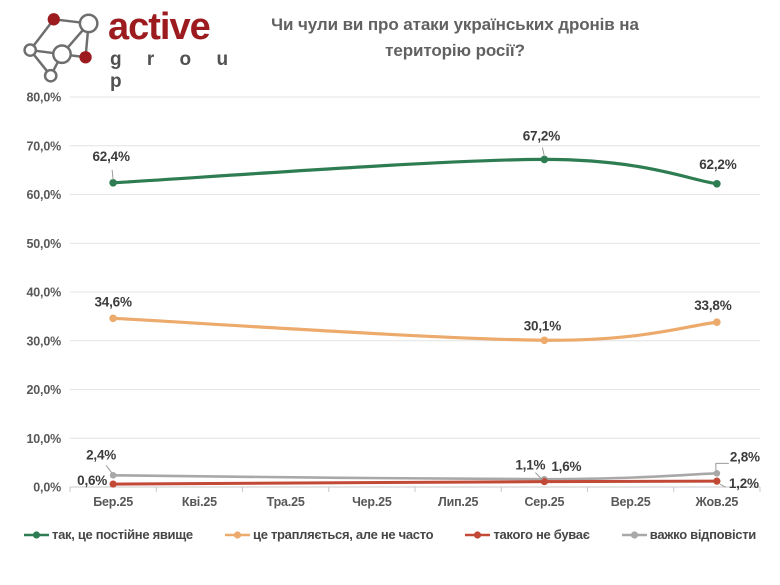 This screenshot has width=780, height=585. Describe the element at coordinates (174, 70) in the screenshot. I see `brand-subtitle: g r o u p` at that location.